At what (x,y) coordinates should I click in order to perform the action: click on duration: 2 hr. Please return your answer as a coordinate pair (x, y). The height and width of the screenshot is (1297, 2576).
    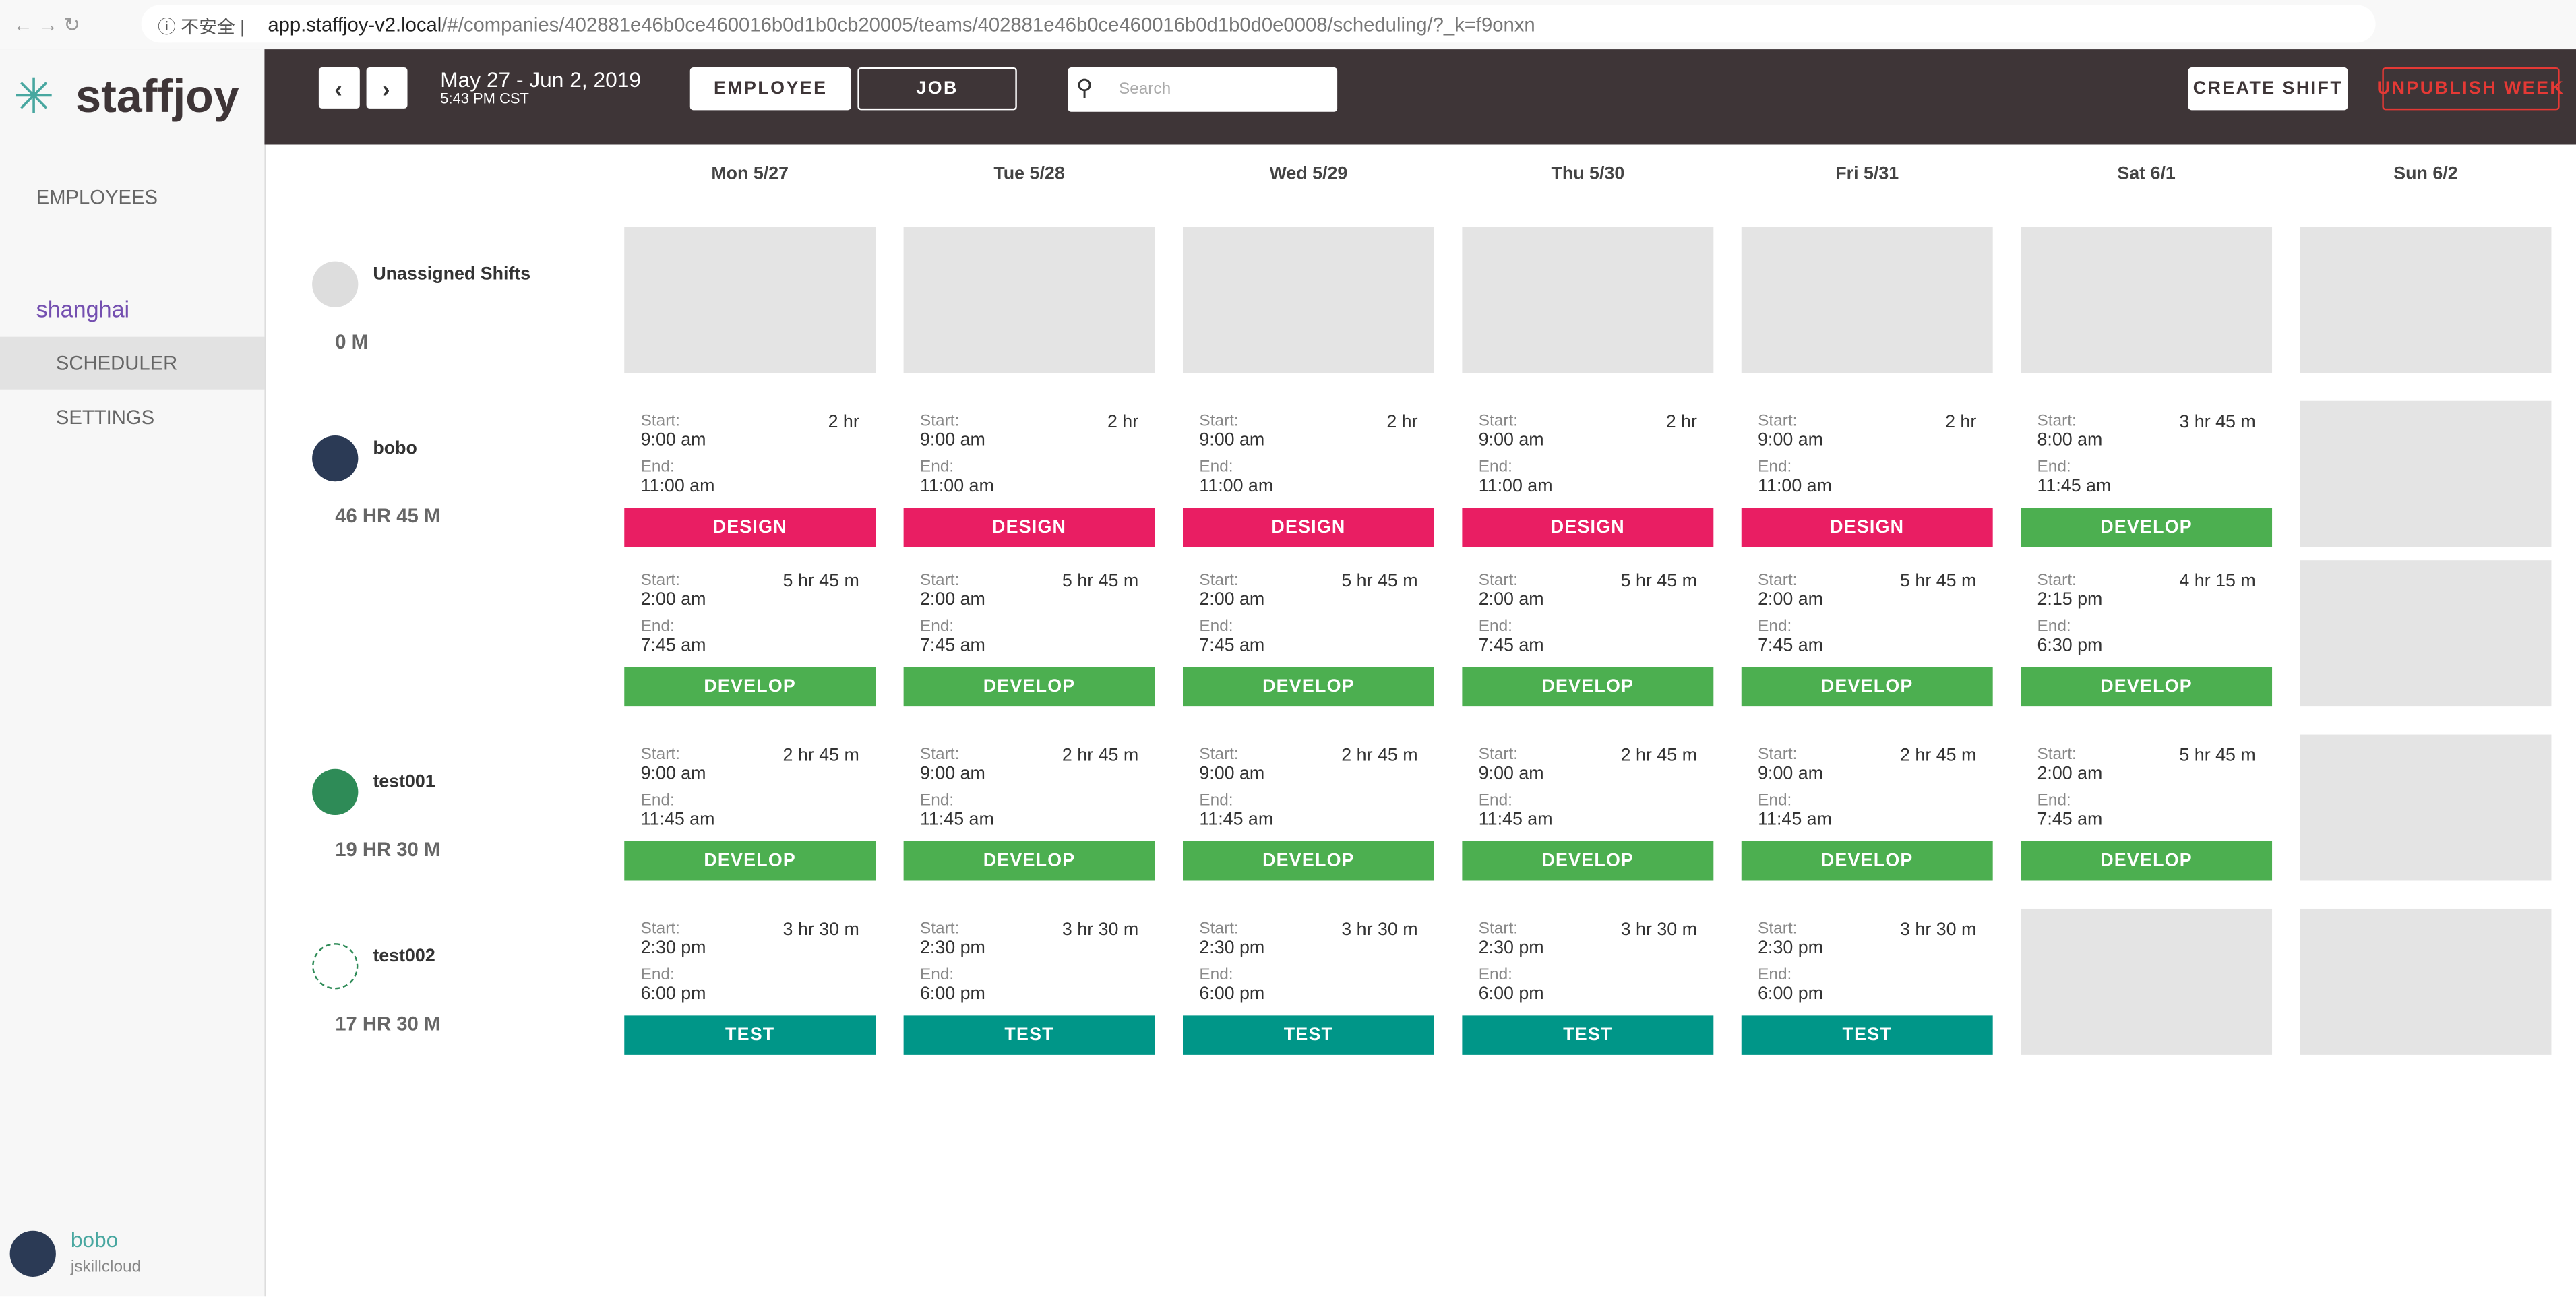
    Looking at the image, I should click on (1123, 422).